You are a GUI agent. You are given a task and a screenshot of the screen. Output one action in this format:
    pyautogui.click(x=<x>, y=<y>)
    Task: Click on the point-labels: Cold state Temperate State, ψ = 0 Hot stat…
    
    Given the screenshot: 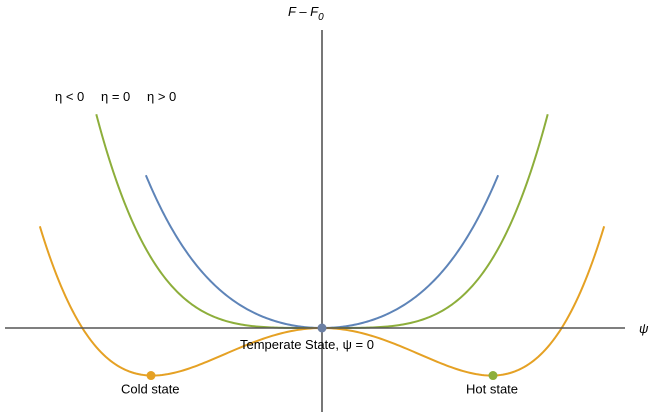 What is the action you would take?
    pyautogui.click(x=319, y=367)
    